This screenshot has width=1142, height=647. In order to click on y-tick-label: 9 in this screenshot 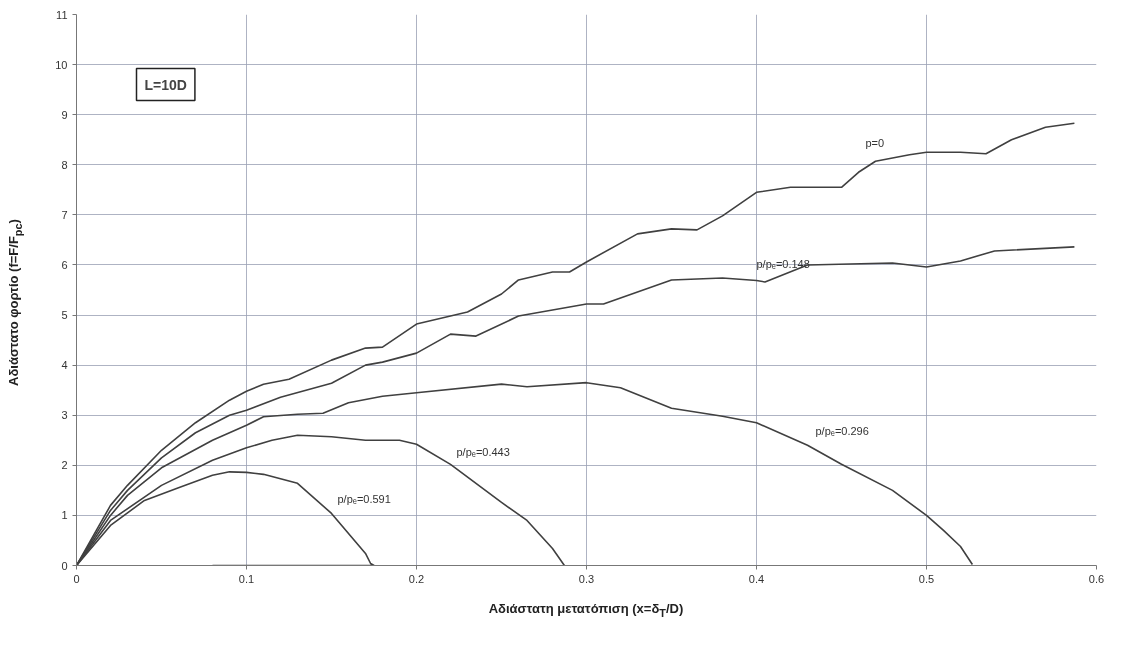, I will do `click(64, 114)`.